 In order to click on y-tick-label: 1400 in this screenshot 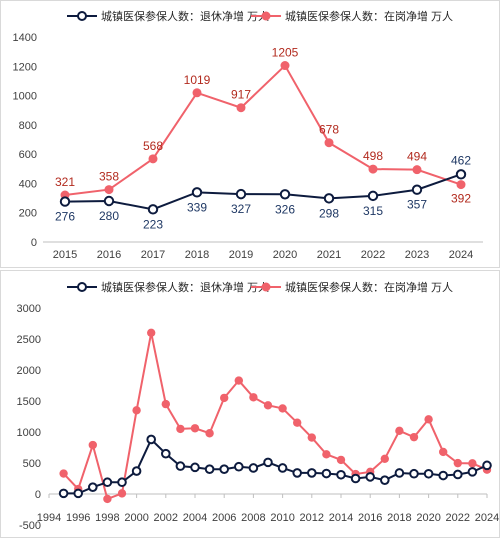, I will do `click(25, 38)`.